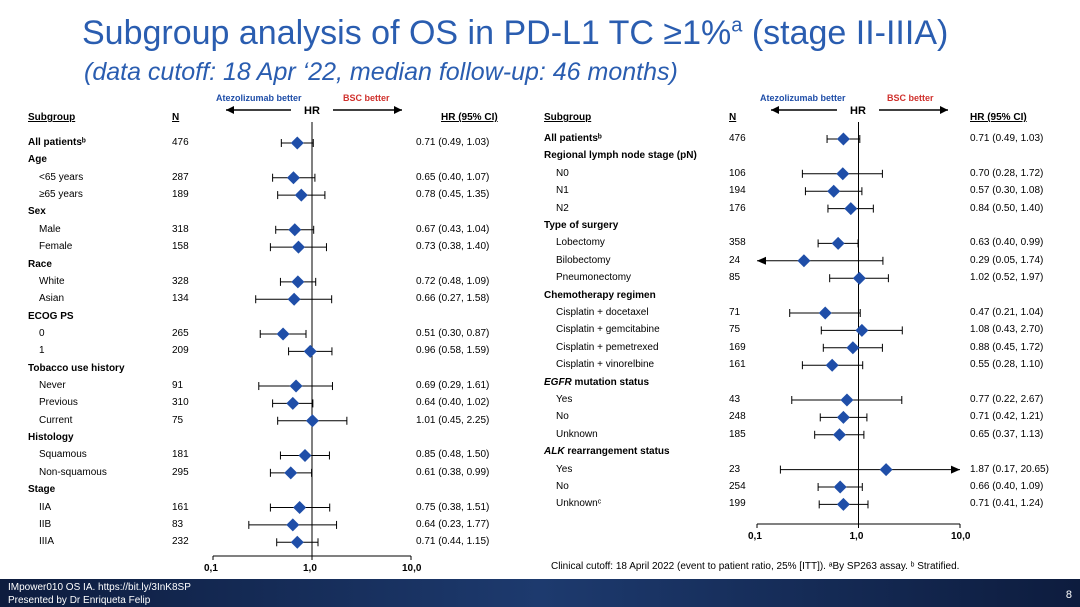  What do you see at coordinates (1007, 138) in the screenshot?
I see `right-row-hr-ci: 0.71 (0.49, 1.03)` at bounding box center [1007, 138].